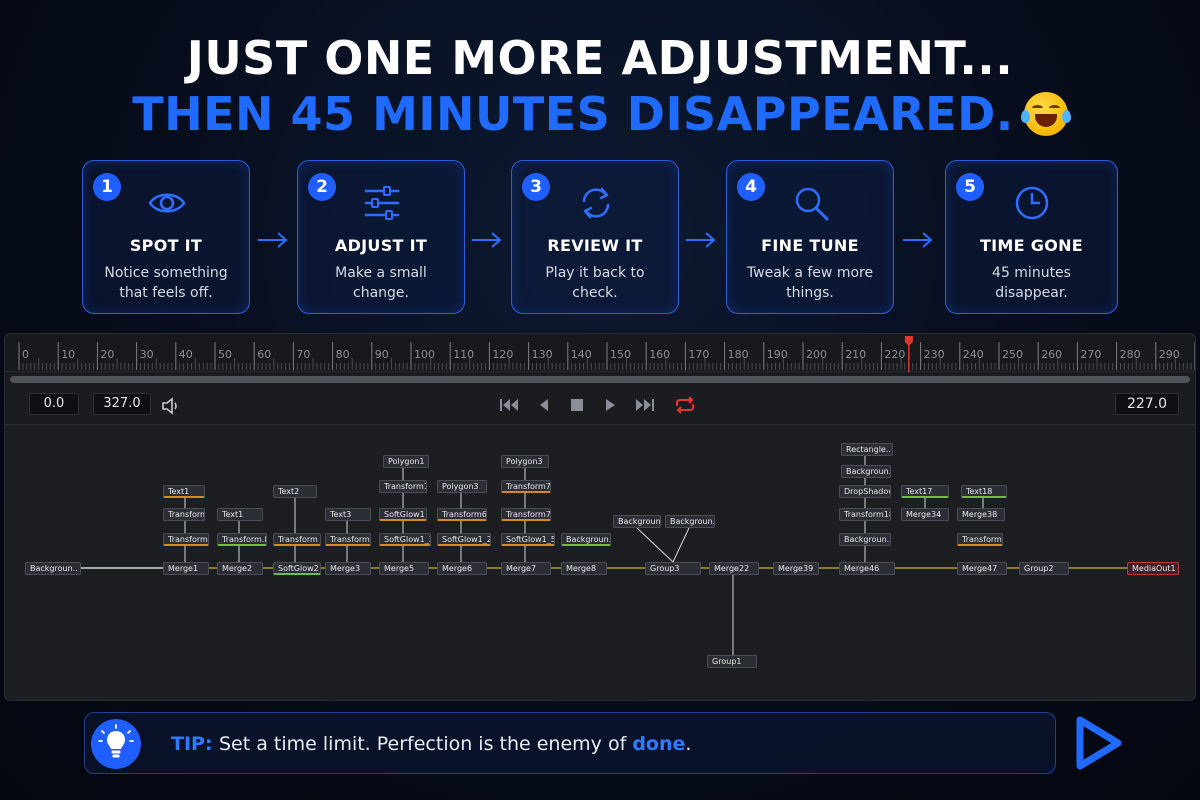 This screenshot has height=800, width=1200. I want to click on headline-line-2-text: THEN 45 MINUTES DISAPPEARED., so click(573, 114).